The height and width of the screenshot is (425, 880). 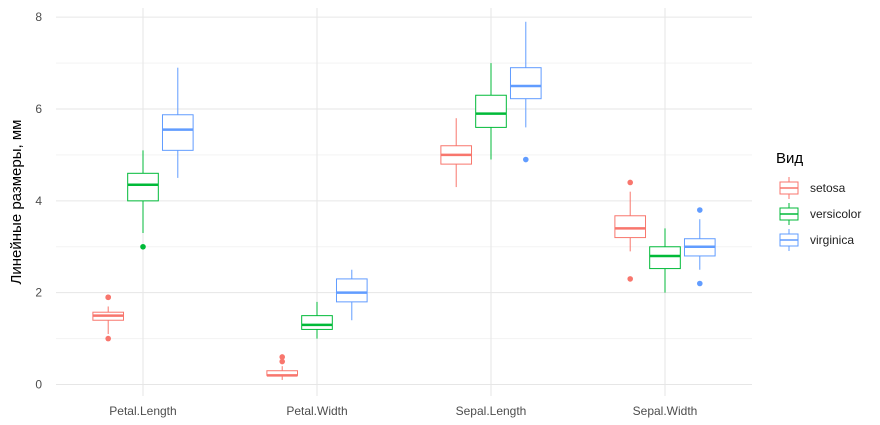 I want to click on box-virginica-Petal.Width, so click(x=351, y=295).